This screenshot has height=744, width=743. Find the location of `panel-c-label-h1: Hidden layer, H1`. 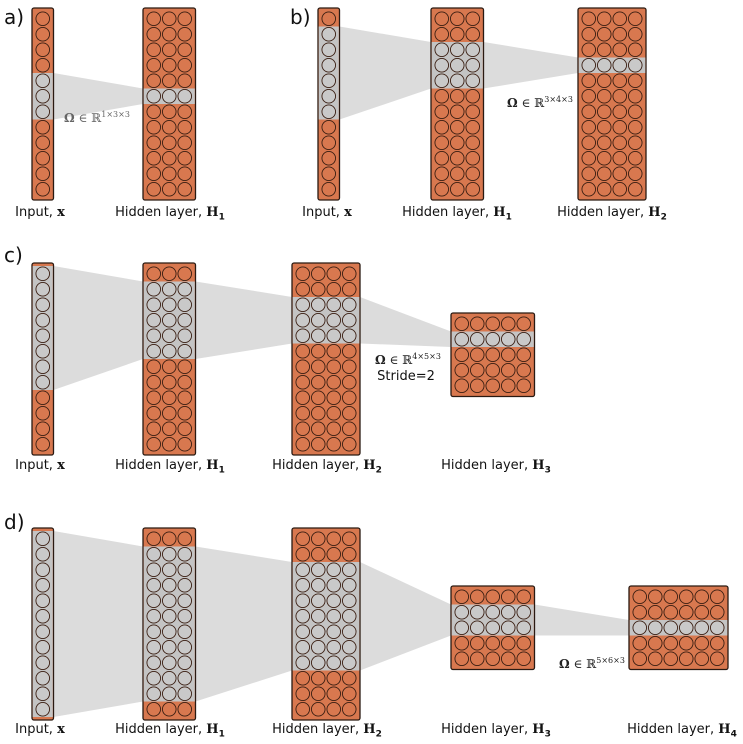

panel-c-label-h1: Hidden layer, H1 is located at coordinates (170, 467).